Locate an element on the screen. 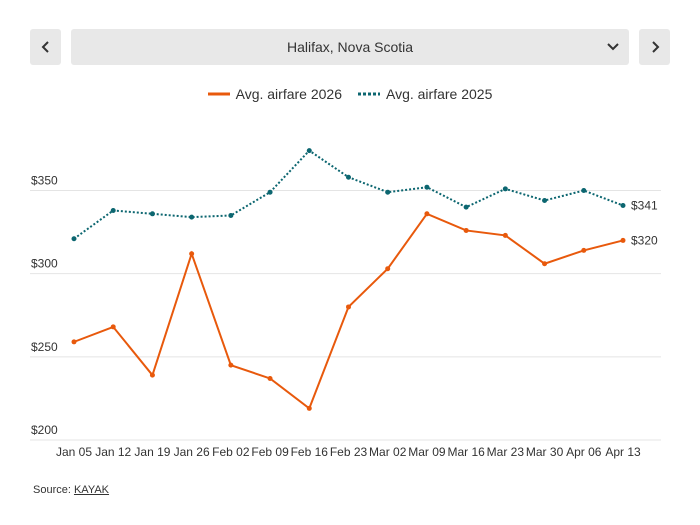  x-tick-label: Apr 13 is located at coordinates (623, 452).